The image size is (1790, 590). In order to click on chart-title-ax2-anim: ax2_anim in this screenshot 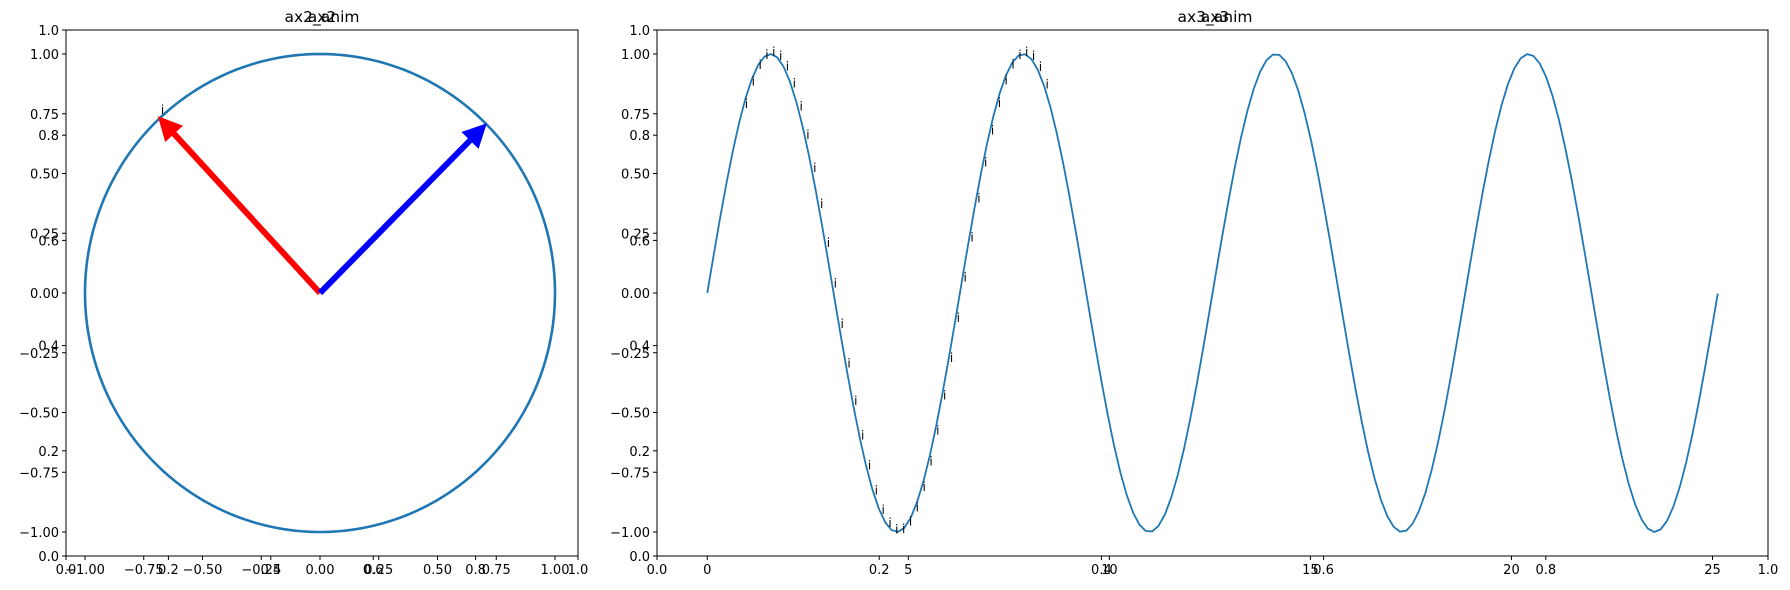, I will do `click(321, 17)`.